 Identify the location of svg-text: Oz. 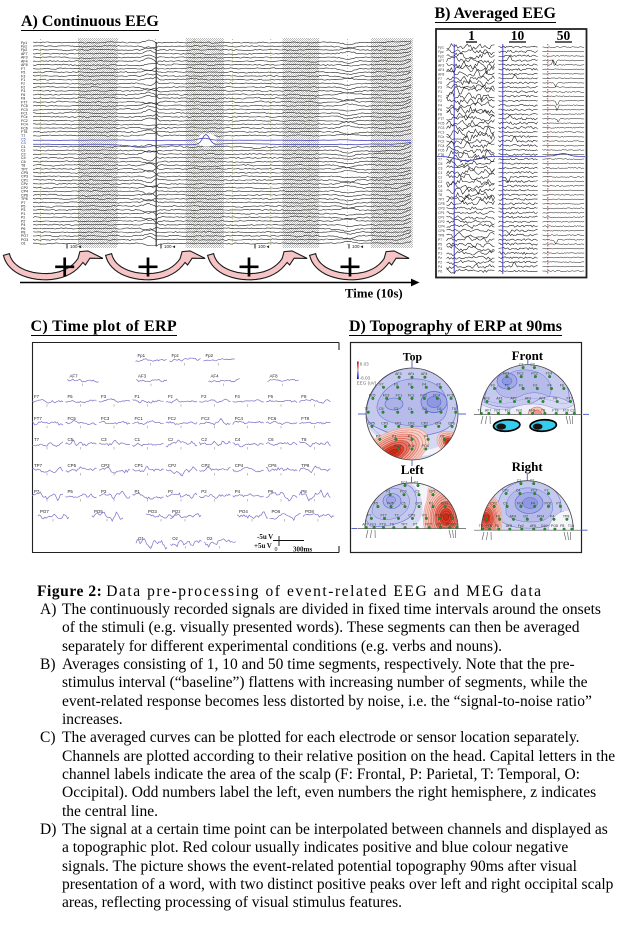
(175, 538).